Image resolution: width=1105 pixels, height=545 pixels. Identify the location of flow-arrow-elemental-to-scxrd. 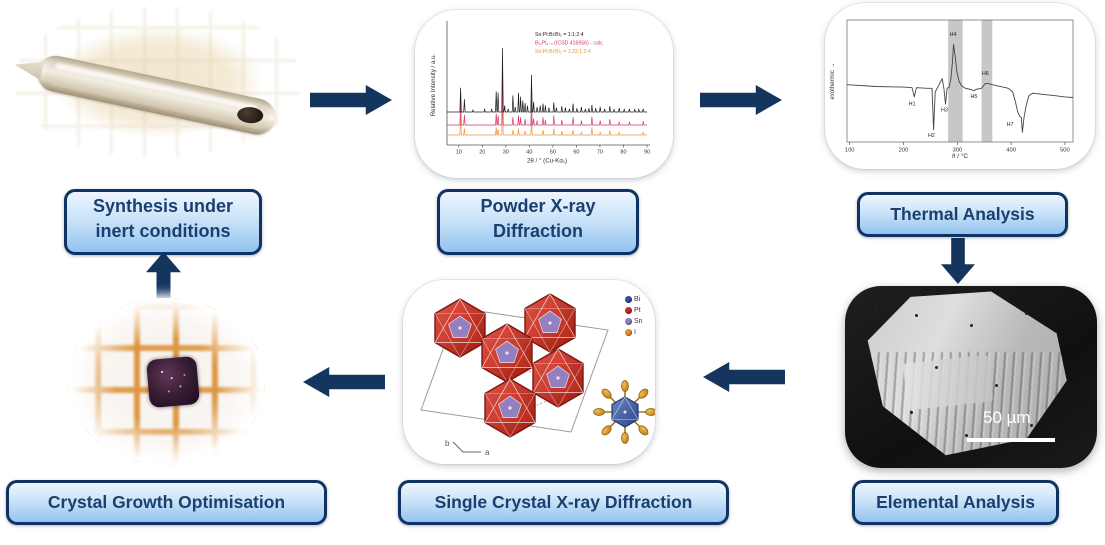
(744, 377).